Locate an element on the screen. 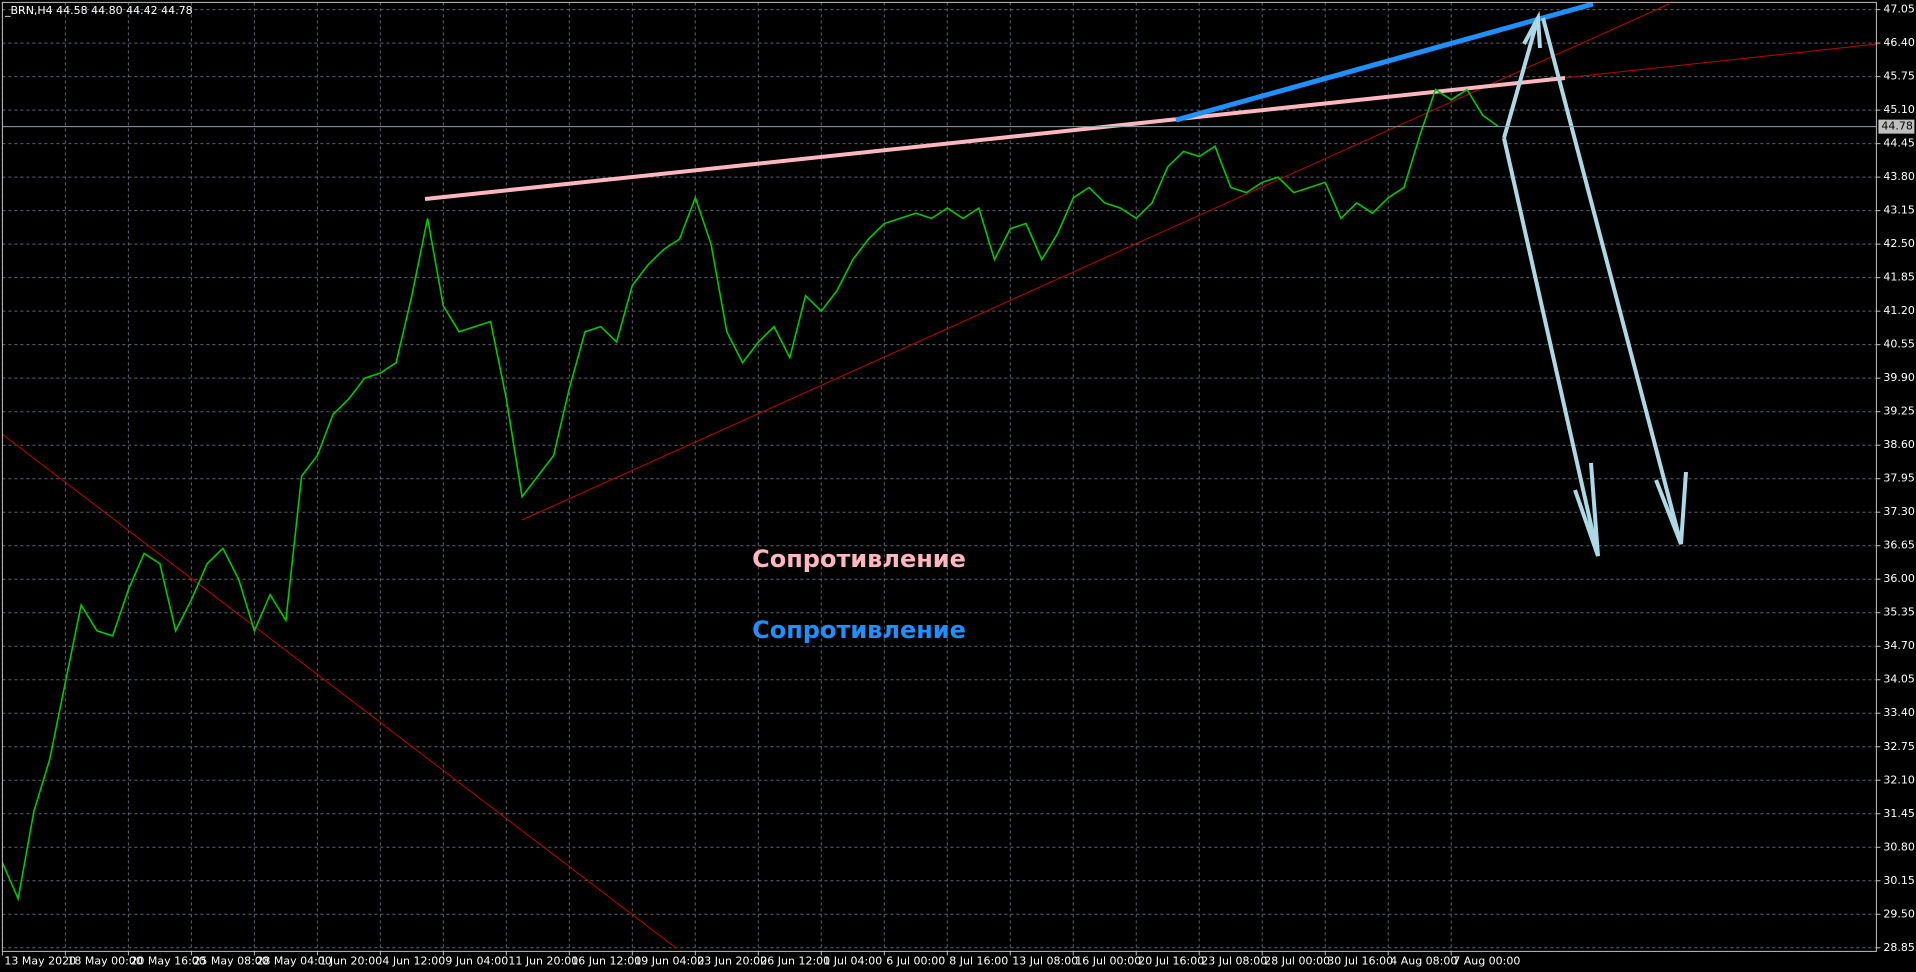  y-tick-label: 30.15 is located at coordinates (1899, 880).